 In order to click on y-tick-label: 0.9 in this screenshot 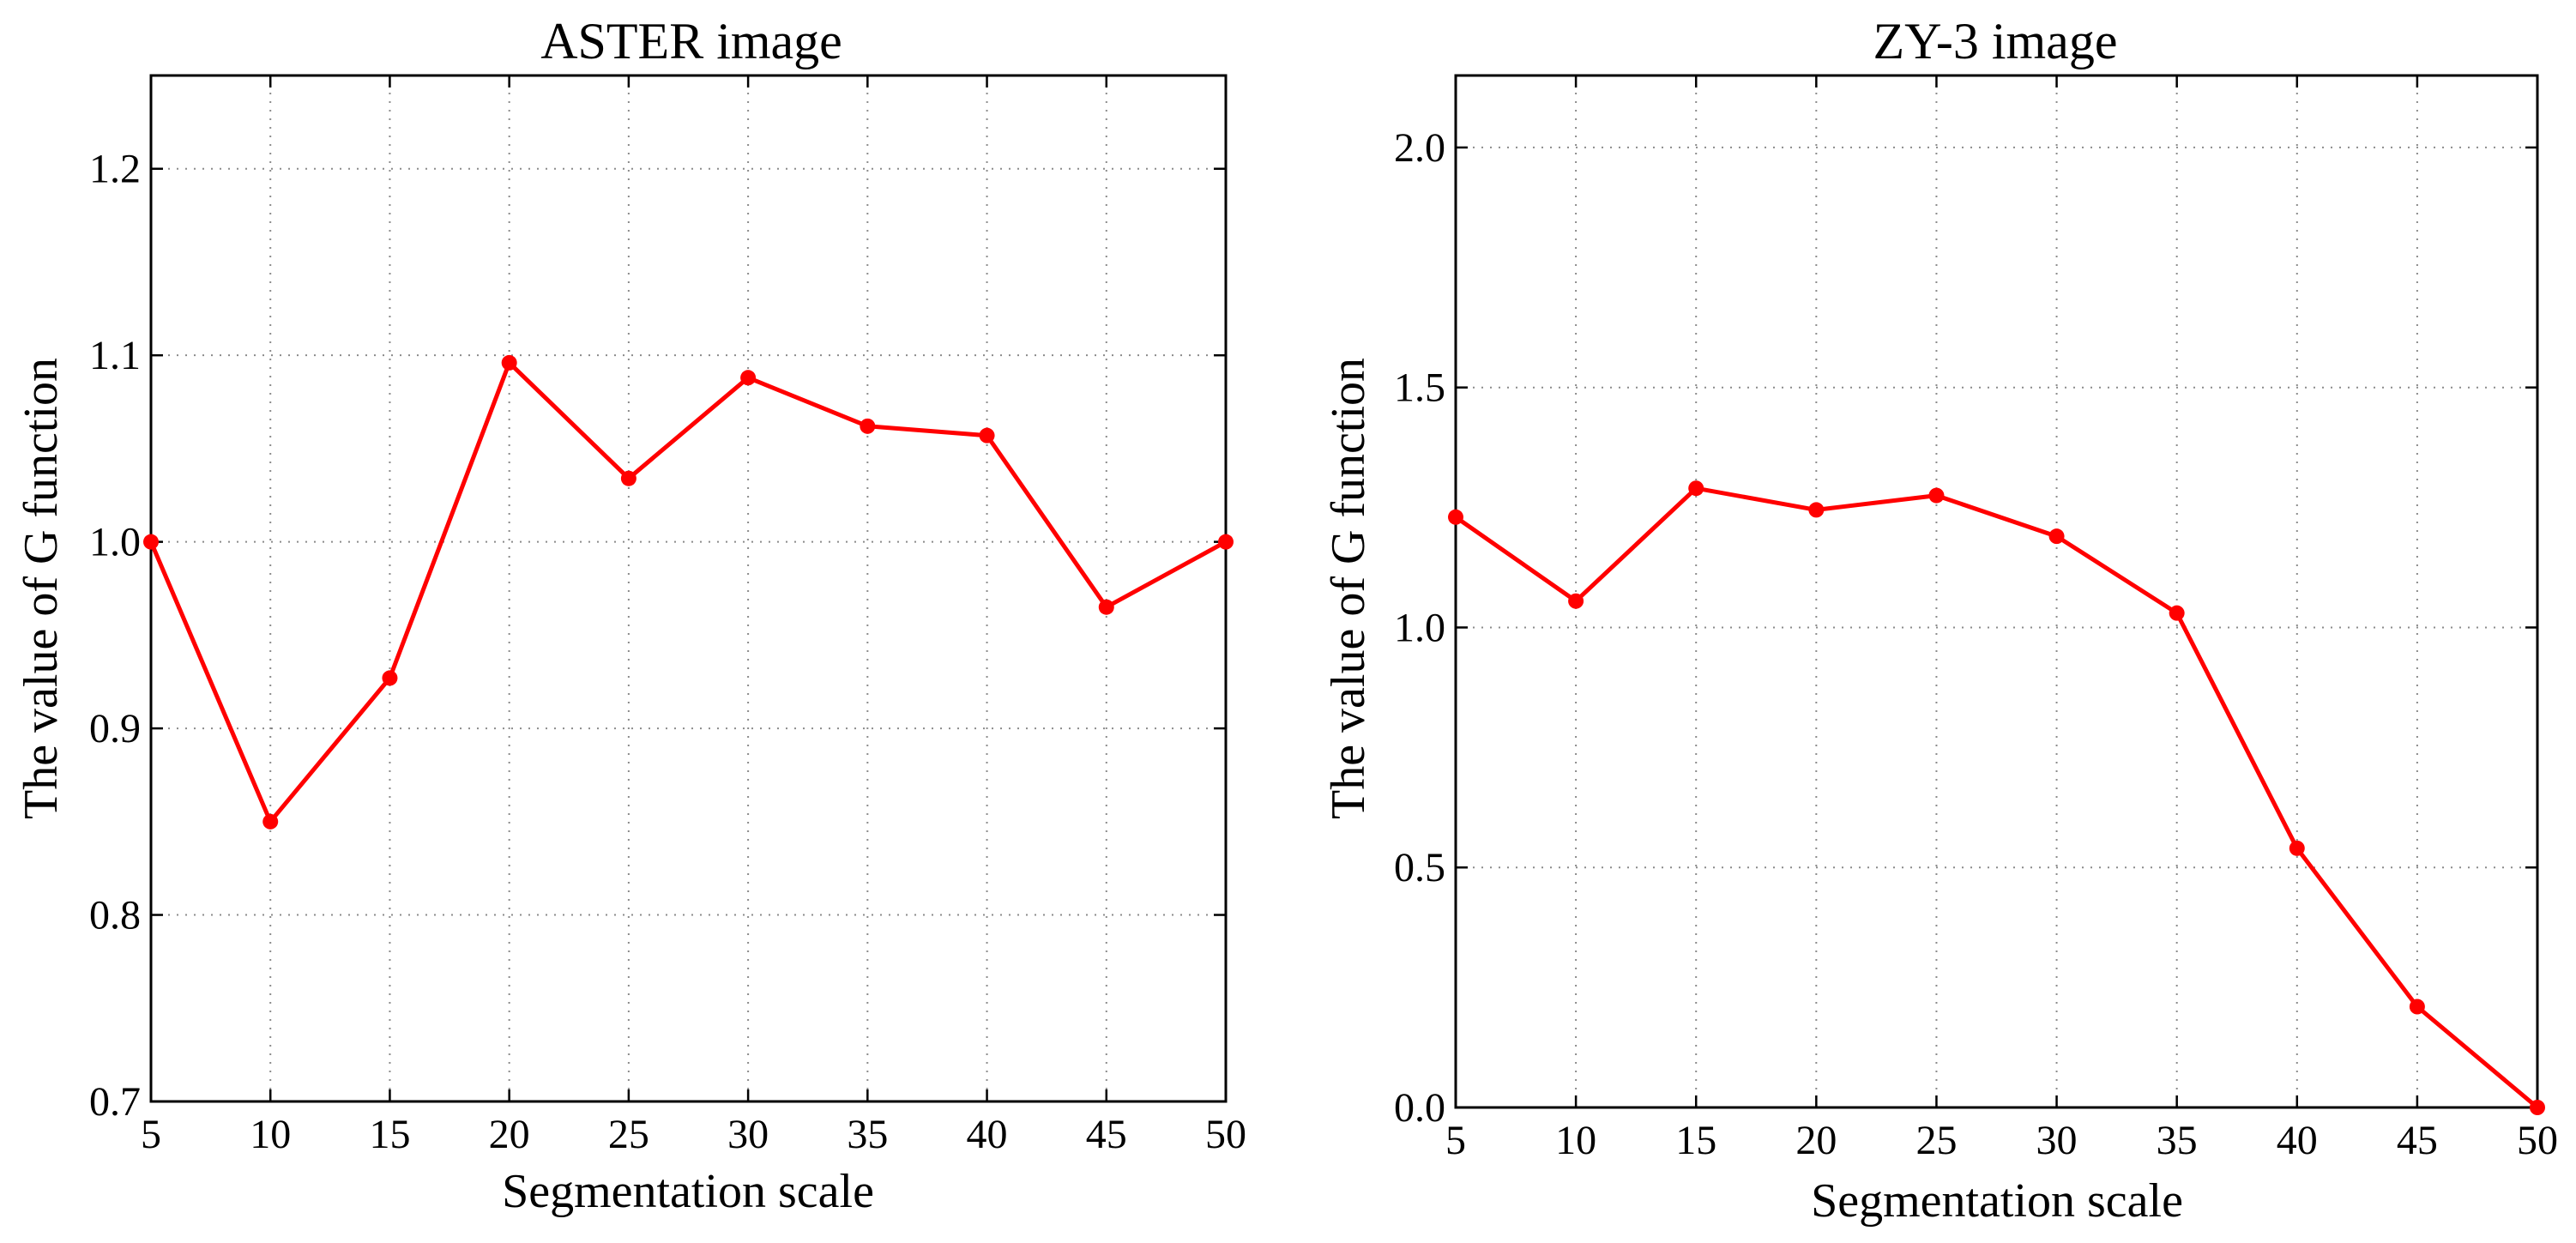, I will do `click(115, 728)`.